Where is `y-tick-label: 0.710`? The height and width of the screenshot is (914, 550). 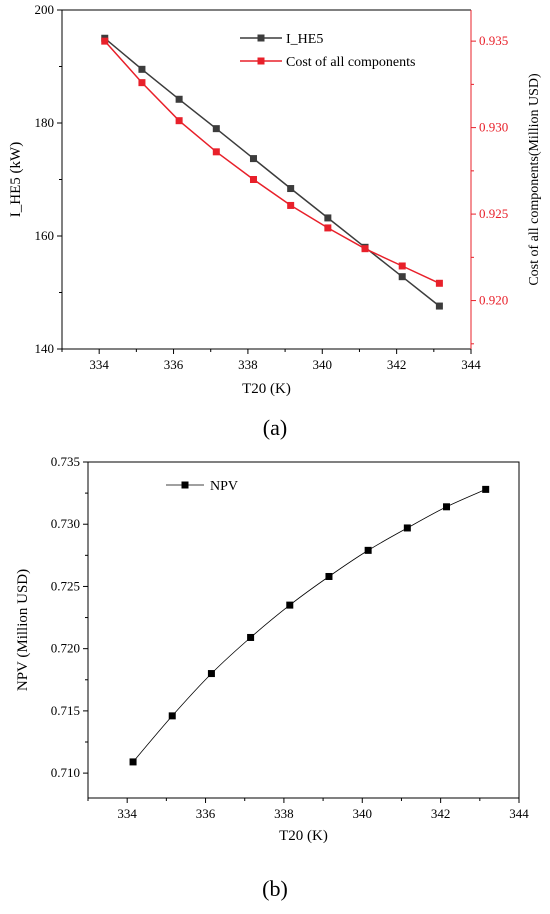
y-tick-label: 0.710 is located at coordinates (65, 772).